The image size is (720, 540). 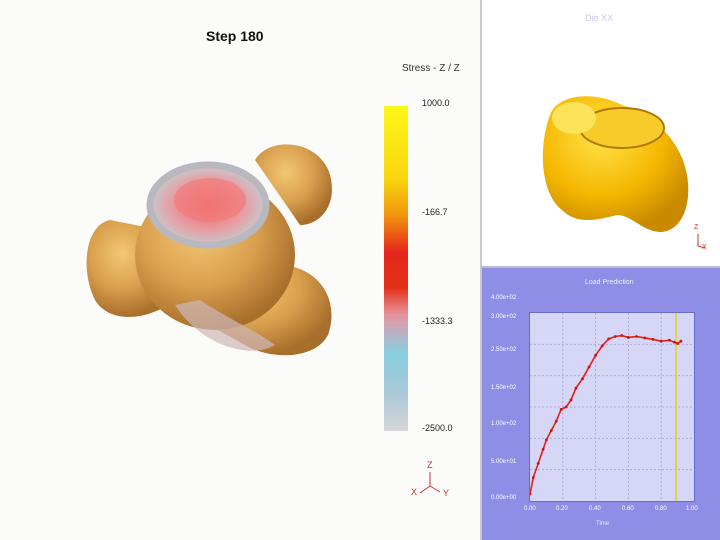 I want to click on y-tick-label: 2.50e+02, so click(x=504, y=350).